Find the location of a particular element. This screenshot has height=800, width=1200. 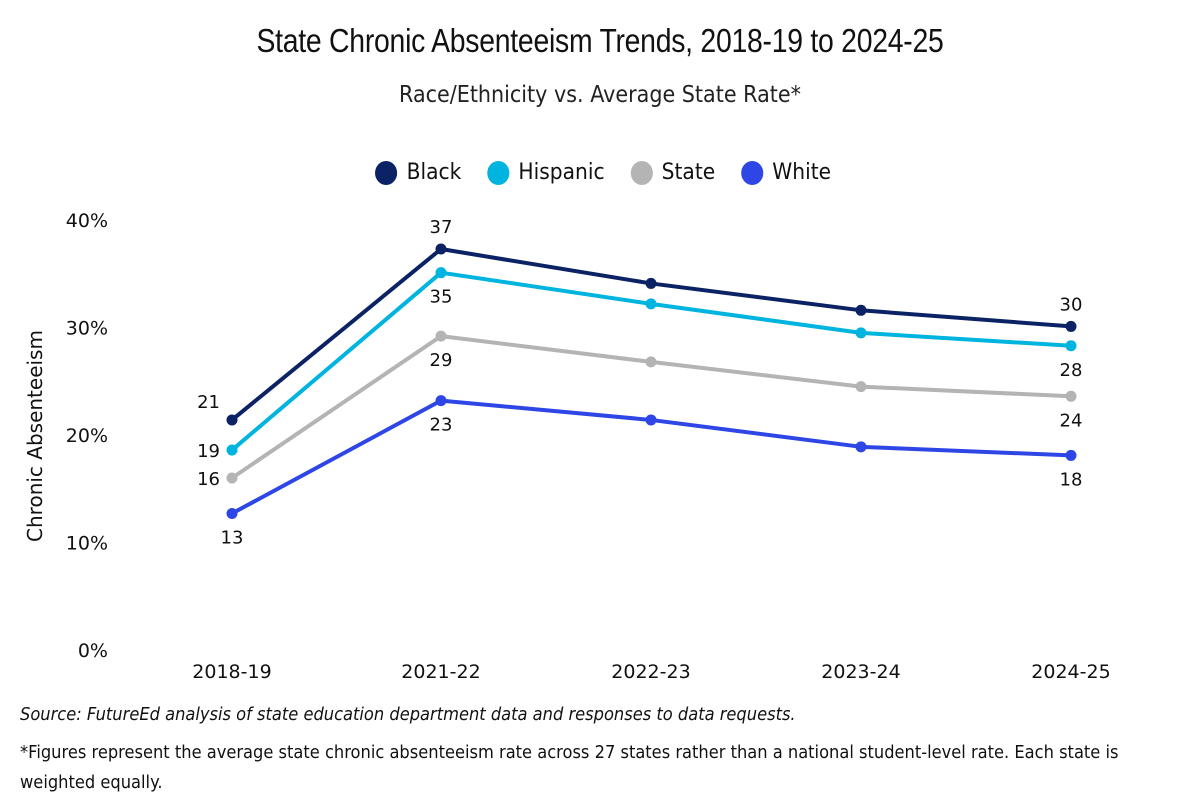

series-state: 16 29 24 is located at coordinates (640, 410).